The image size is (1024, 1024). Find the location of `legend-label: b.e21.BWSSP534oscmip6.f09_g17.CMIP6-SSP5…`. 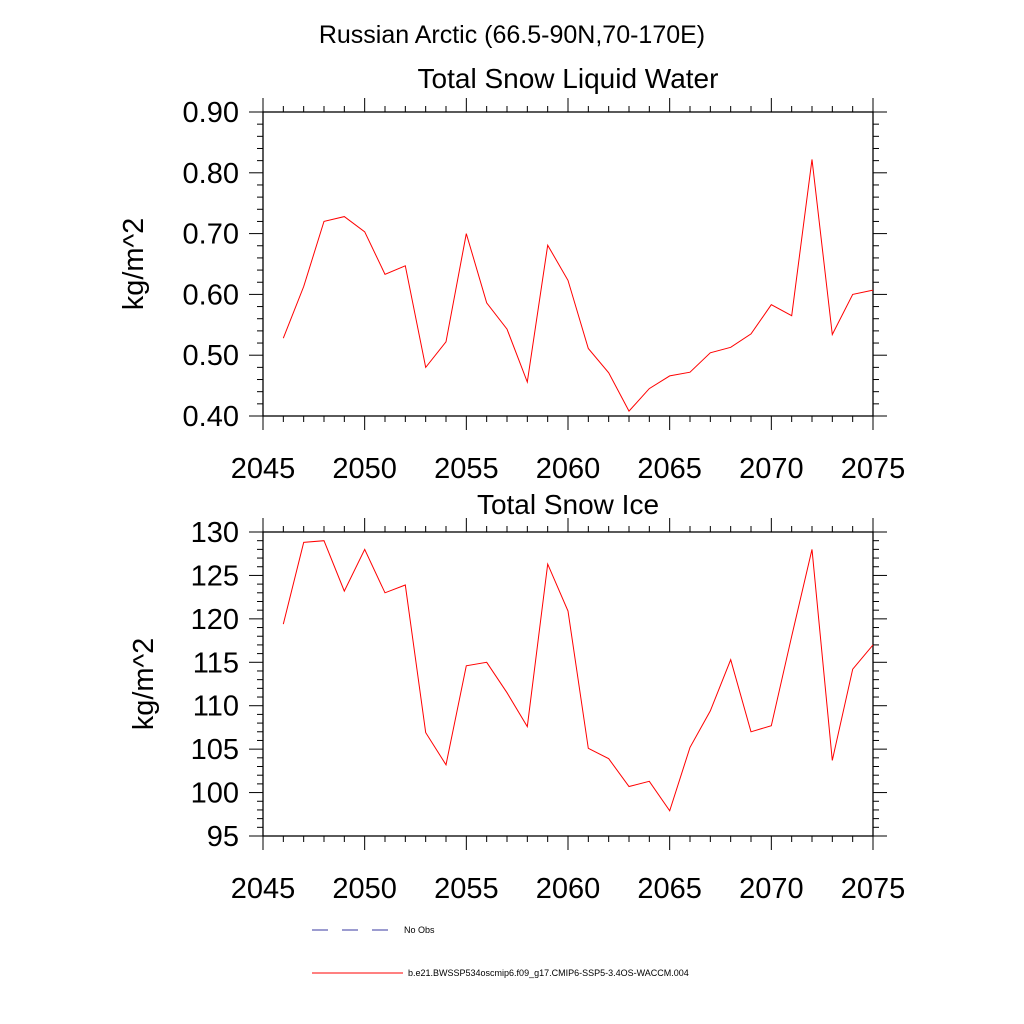

legend-label: b.e21.BWSSP534oscmip6.f09_g17.CMIP6-SSP5… is located at coordinates (548, 973).